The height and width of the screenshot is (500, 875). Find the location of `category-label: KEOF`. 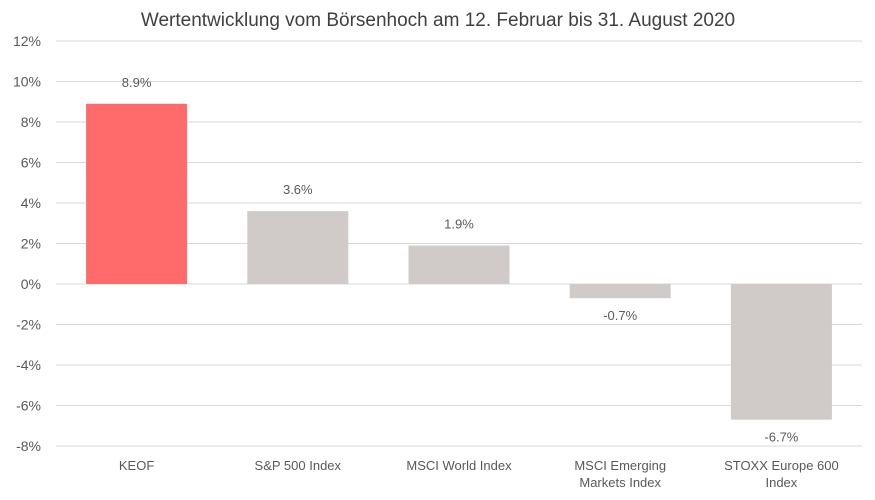

category-label: KEOF is located at coordinates (136, 465).